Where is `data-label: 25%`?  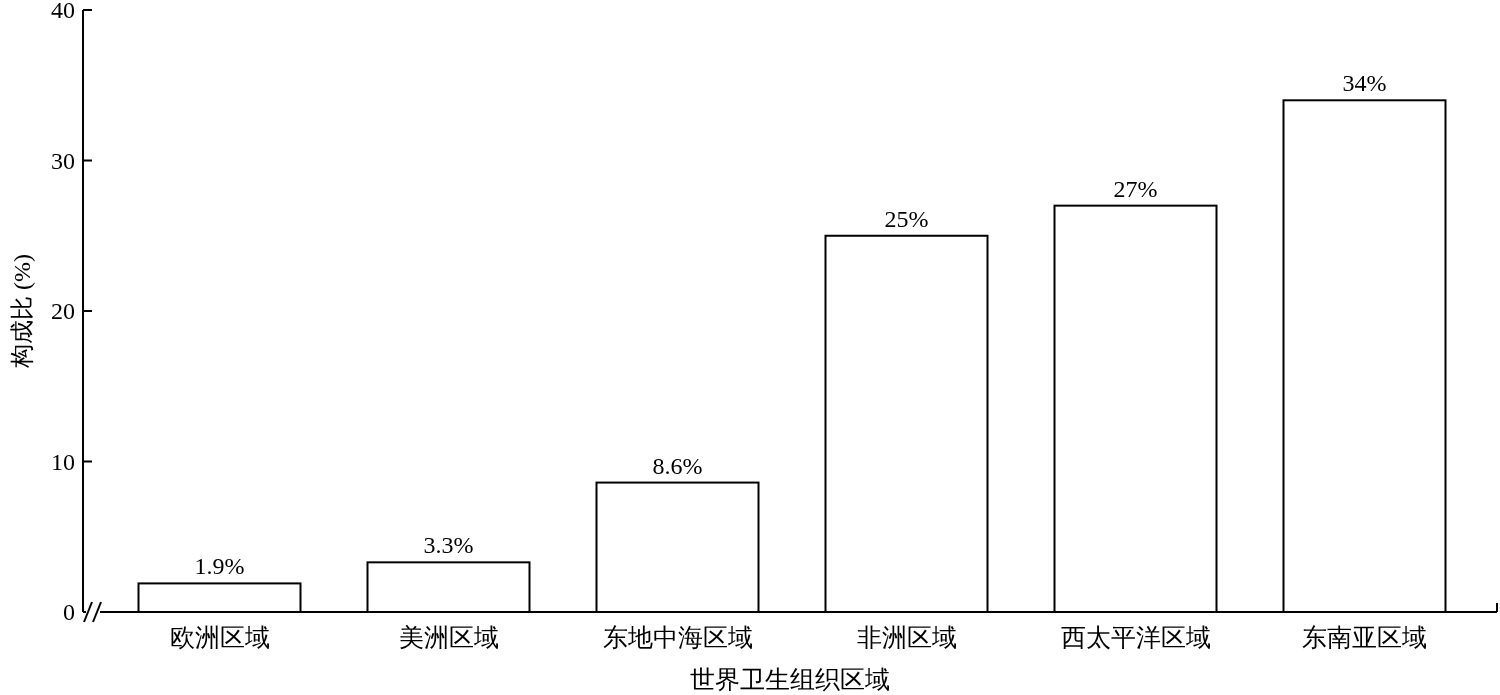
data-label: 25% is located at coordinates (906, 218).